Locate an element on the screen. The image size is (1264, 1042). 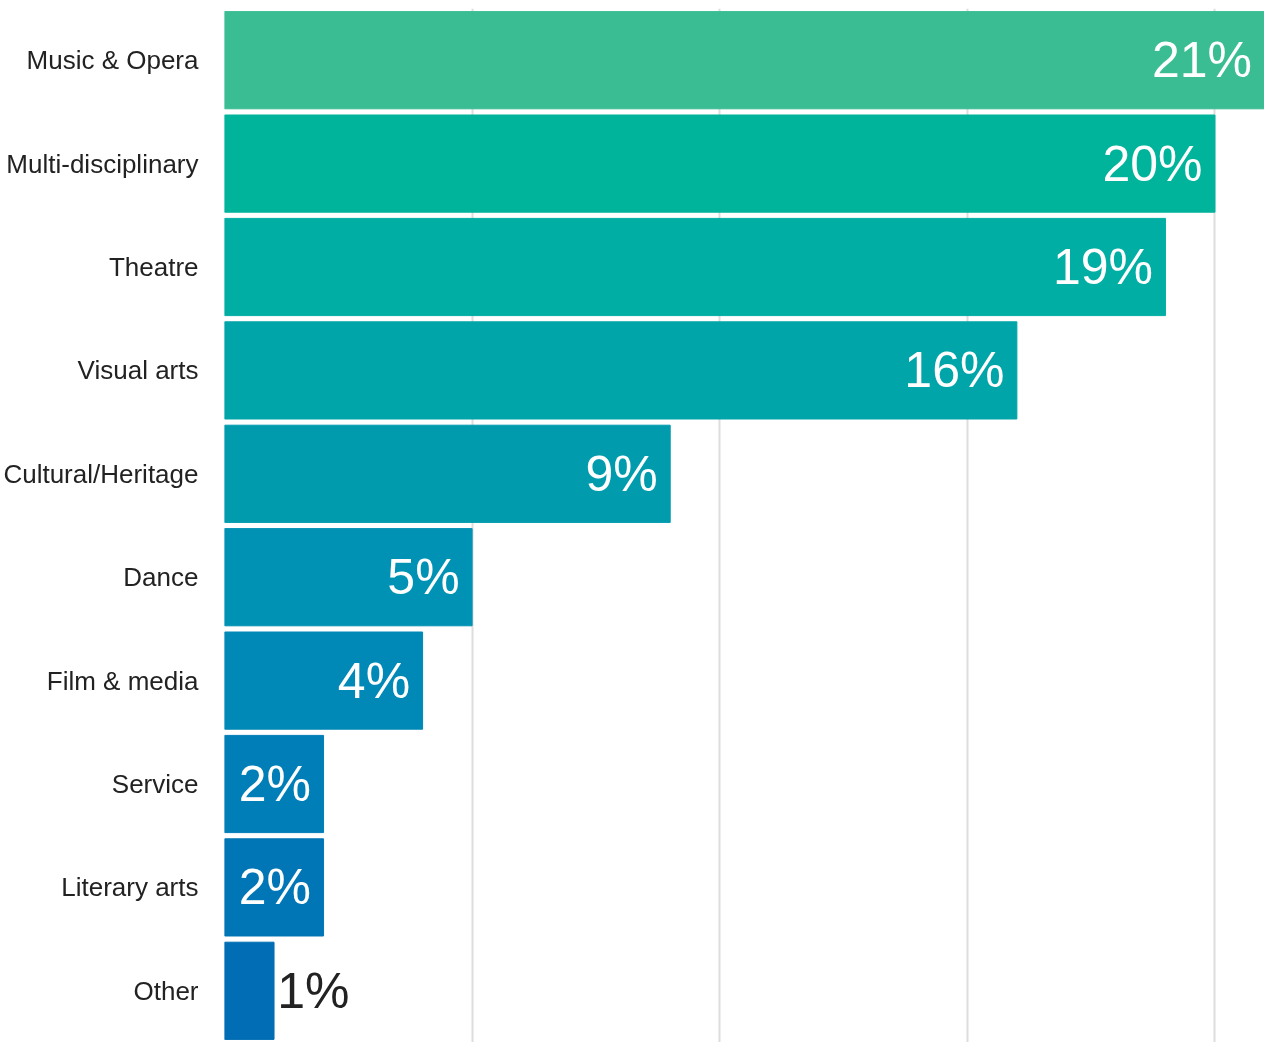
y-tick-label: Music & Opera is located at coordinates (113, 60).